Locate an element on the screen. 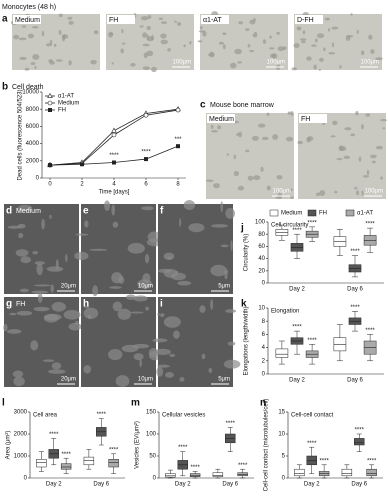 Image resolution: width=388 pixels, height=500 pixels. y-axis-label: Dead cells (fluorescence 504/523) is located at coordinates (21, 134).